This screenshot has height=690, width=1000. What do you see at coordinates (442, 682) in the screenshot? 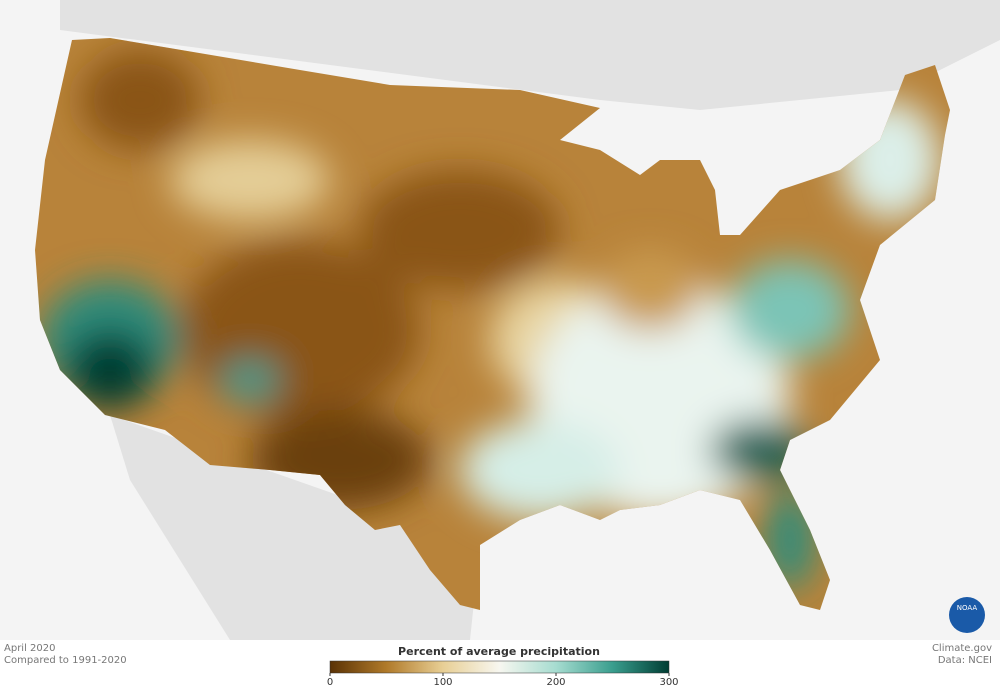
I see `tick-label: 100` at bounding box center [442, 682].